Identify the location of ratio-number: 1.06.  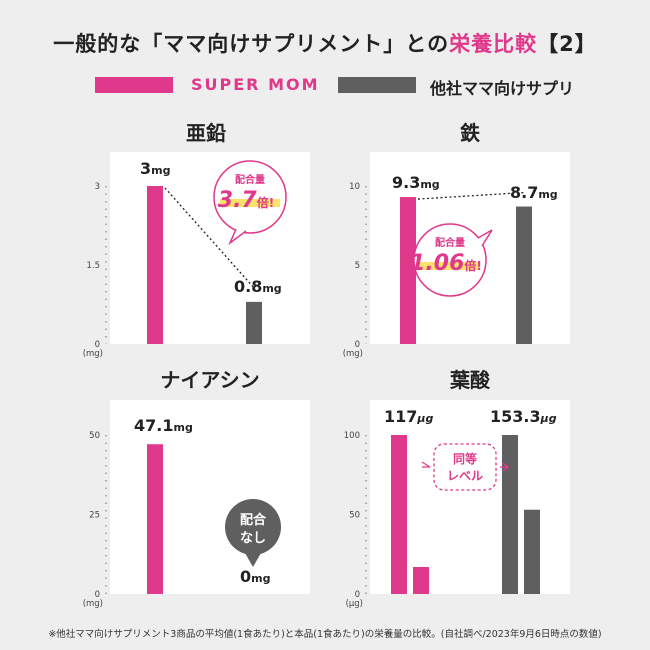
(437, 263).